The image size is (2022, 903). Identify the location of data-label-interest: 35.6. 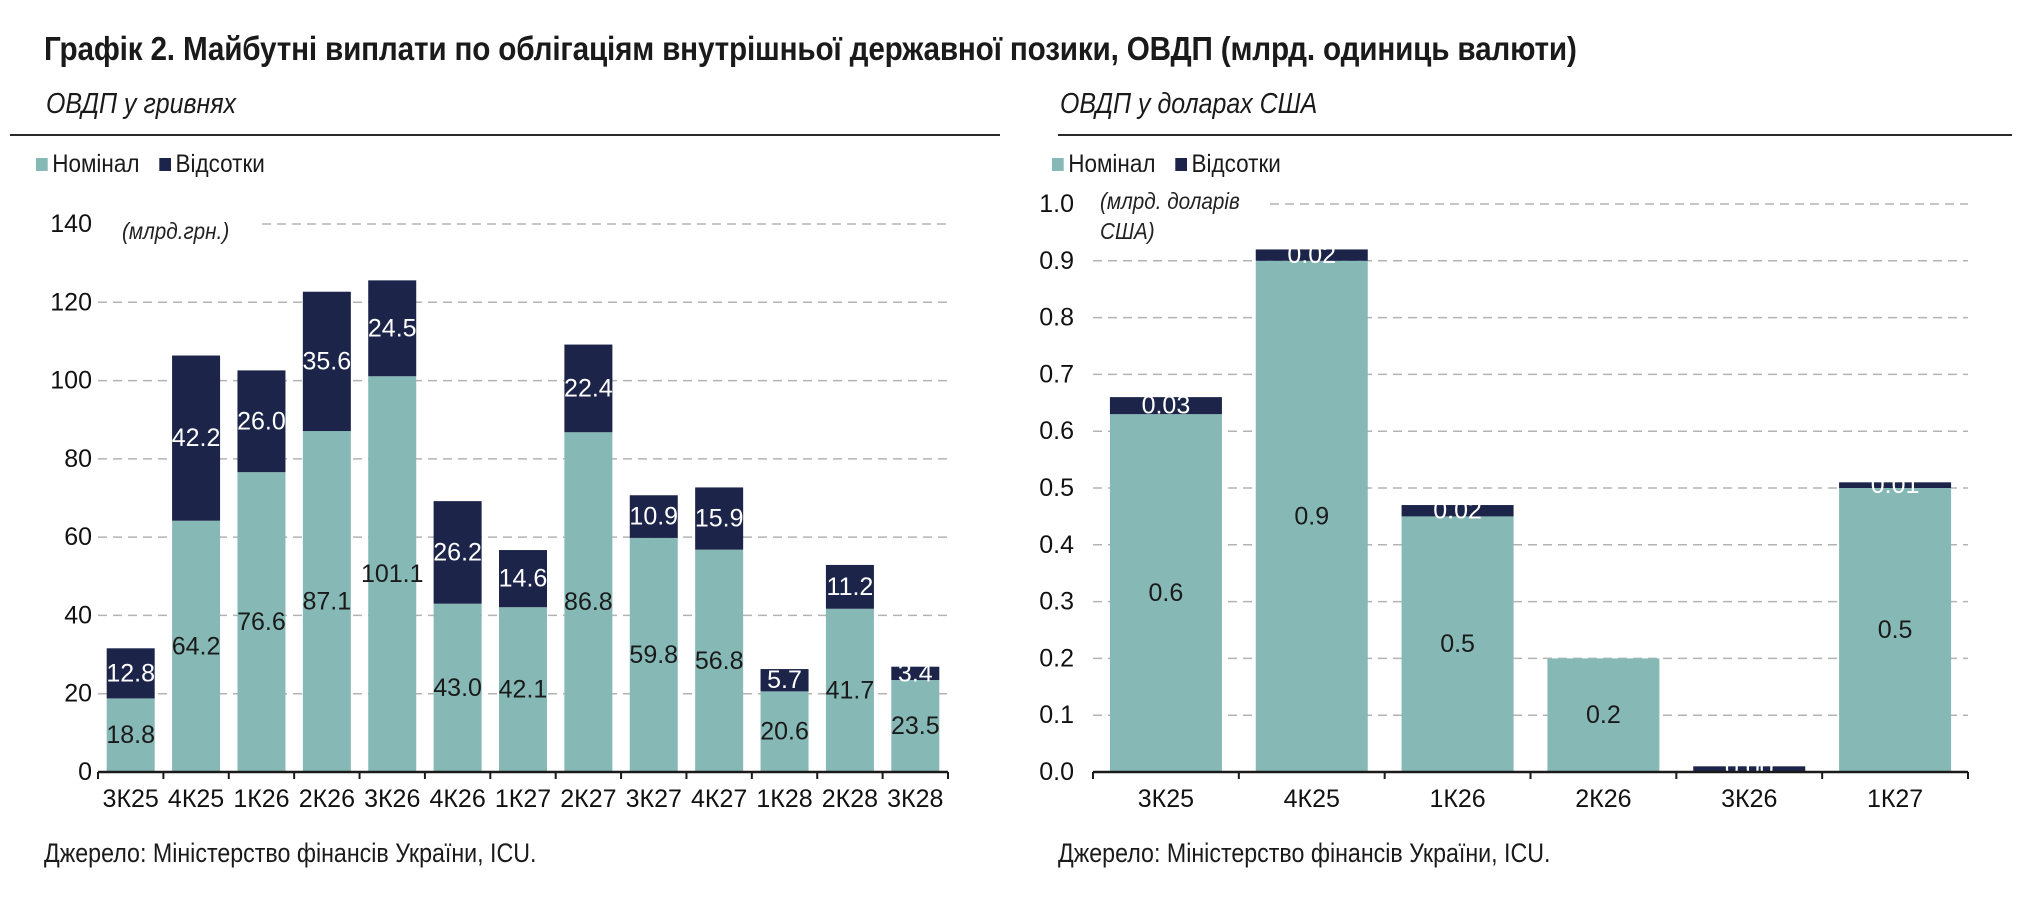
(327, 361).